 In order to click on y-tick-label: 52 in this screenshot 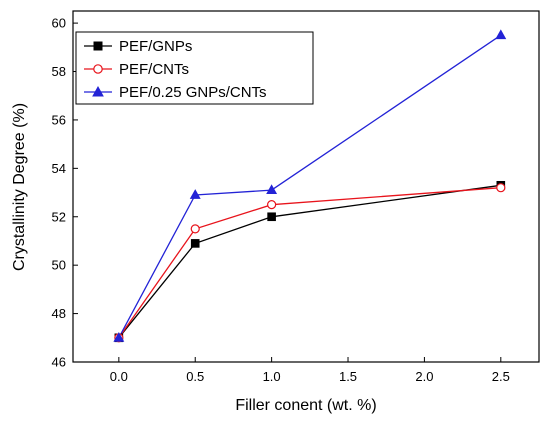, I will do `click(59, 216)`.